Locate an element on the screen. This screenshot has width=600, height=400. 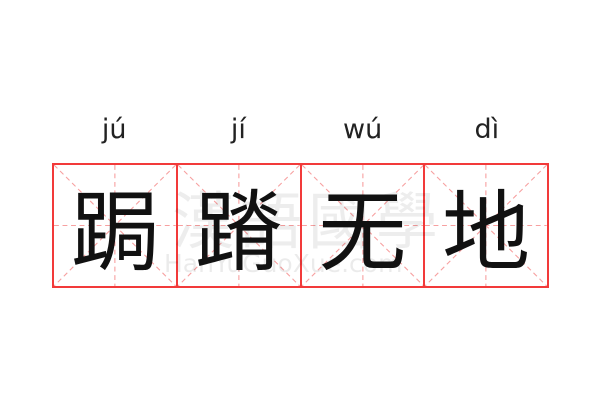
pinyin-row: jú jí wú dì is located at coordinates (300, 130).